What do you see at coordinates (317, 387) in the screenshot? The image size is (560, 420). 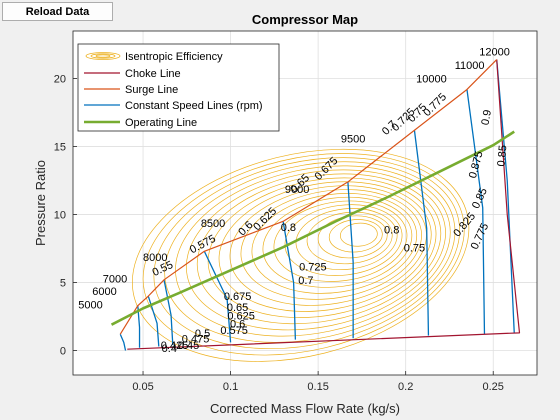 I see `x-tick-label: 0.15` at bounding box center [317, 387].